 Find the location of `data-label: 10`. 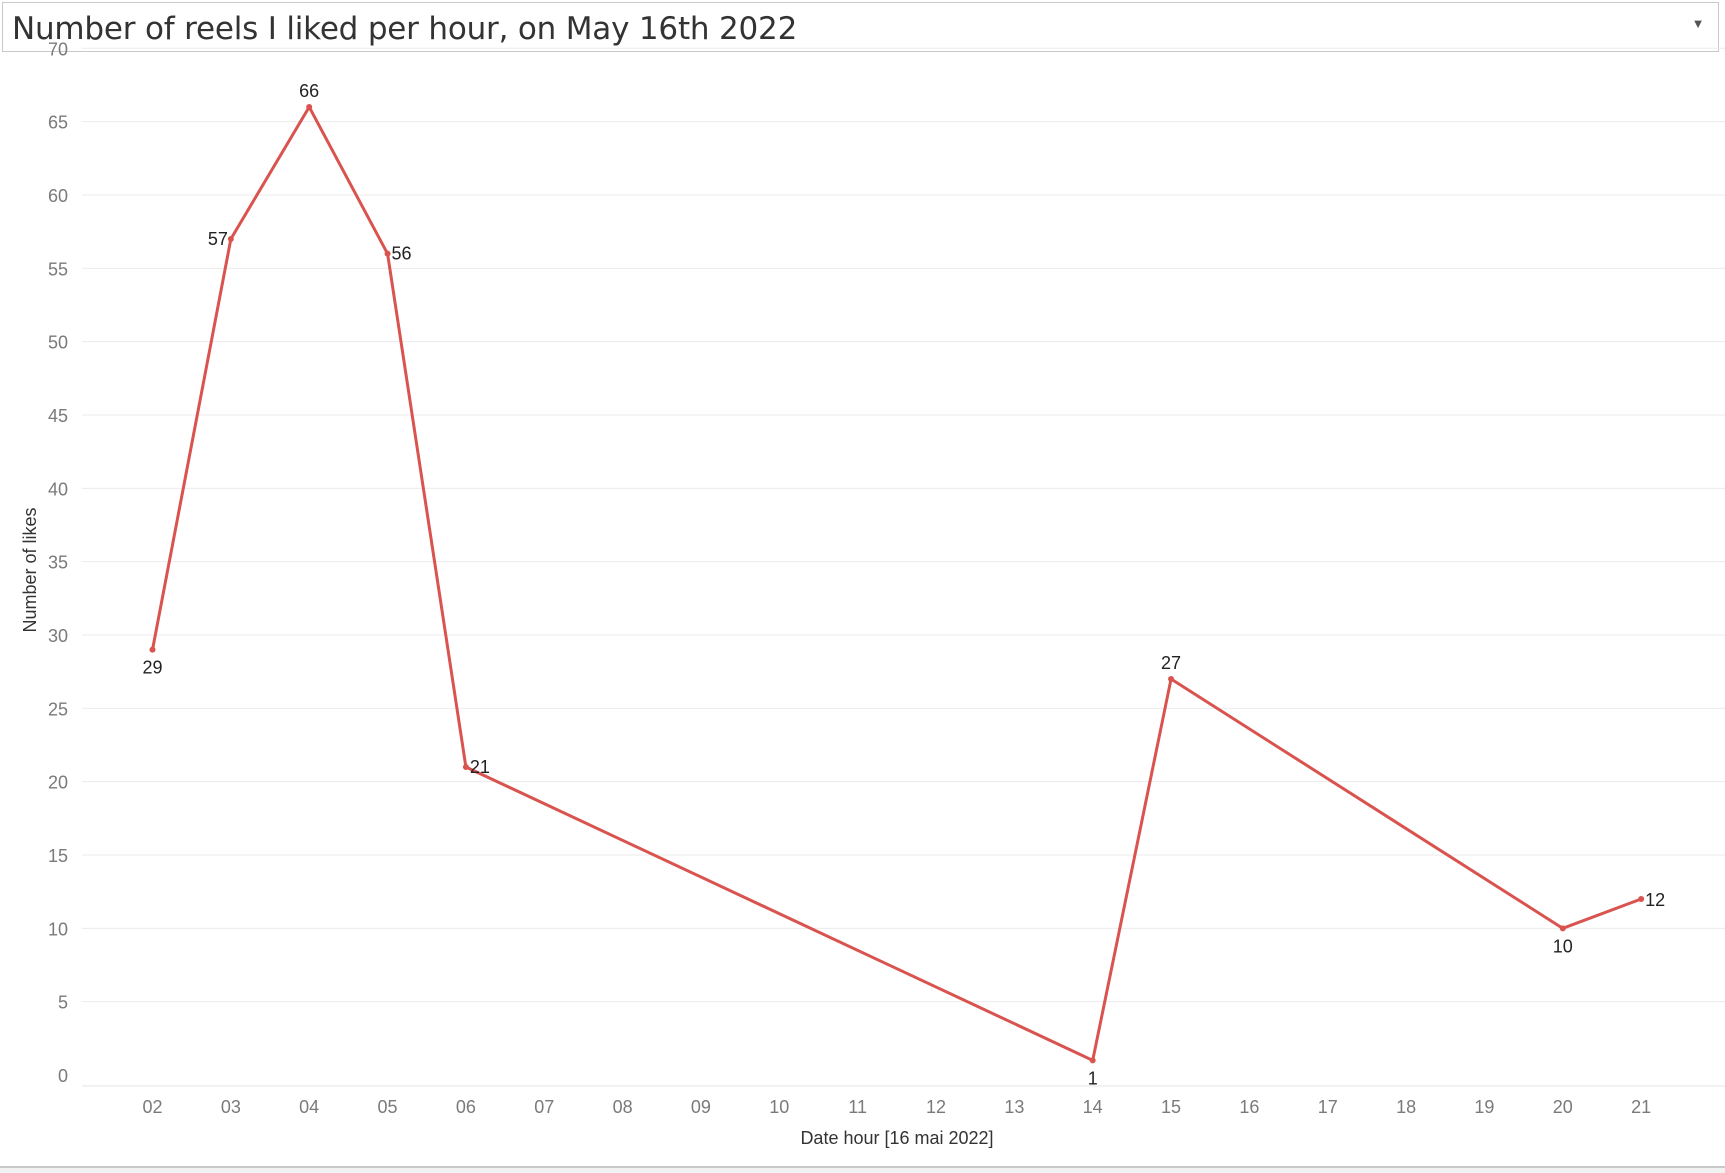

data-label: 10 is located at coordinates (1563, 946).